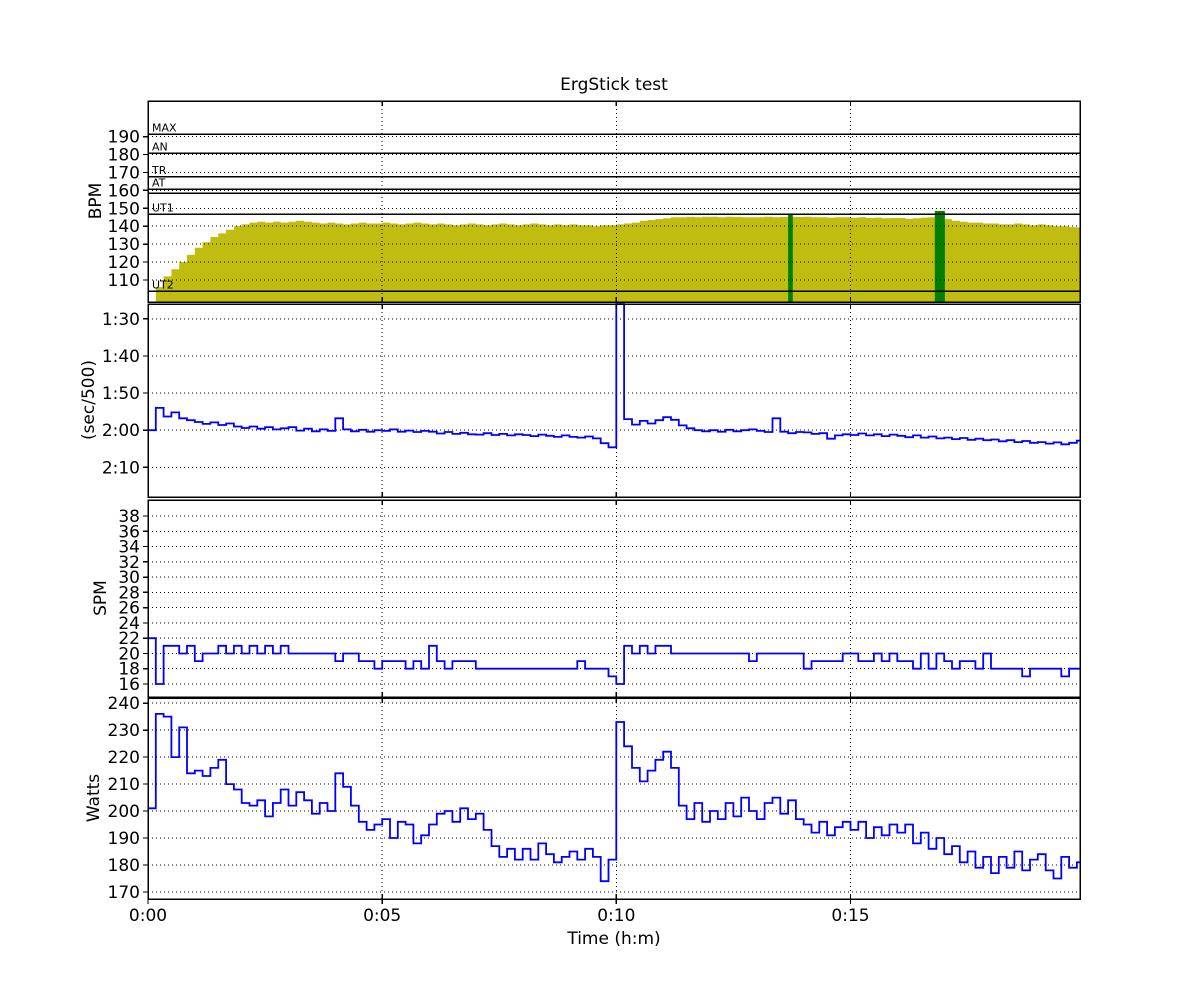 This screenshot has height=1000, width=1200. I want to click on spm-ytick-label: 16, so click(129, 685).